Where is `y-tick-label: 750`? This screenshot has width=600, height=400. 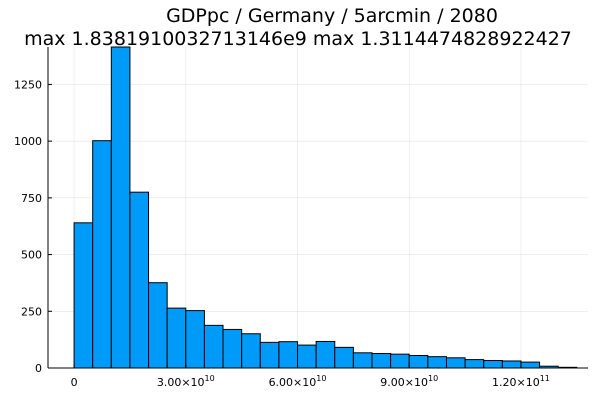 y-tick-label: 750 is located at coordinates (31, 198).